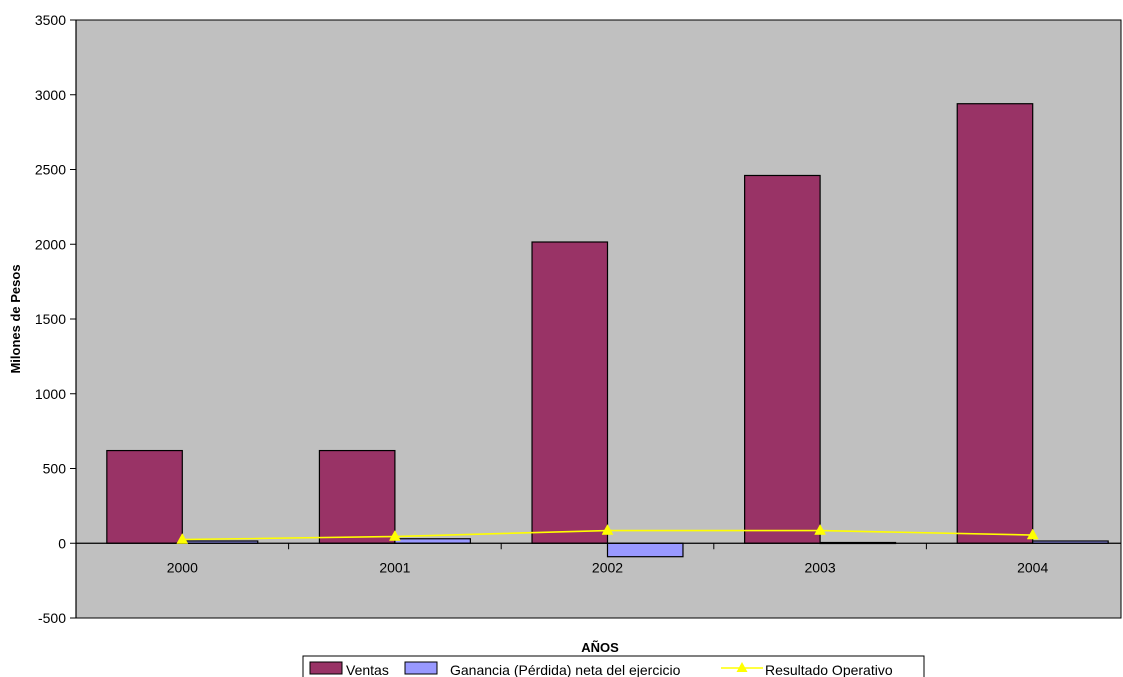  I want to click on x-tick-label: 2002, so click(607, 567).